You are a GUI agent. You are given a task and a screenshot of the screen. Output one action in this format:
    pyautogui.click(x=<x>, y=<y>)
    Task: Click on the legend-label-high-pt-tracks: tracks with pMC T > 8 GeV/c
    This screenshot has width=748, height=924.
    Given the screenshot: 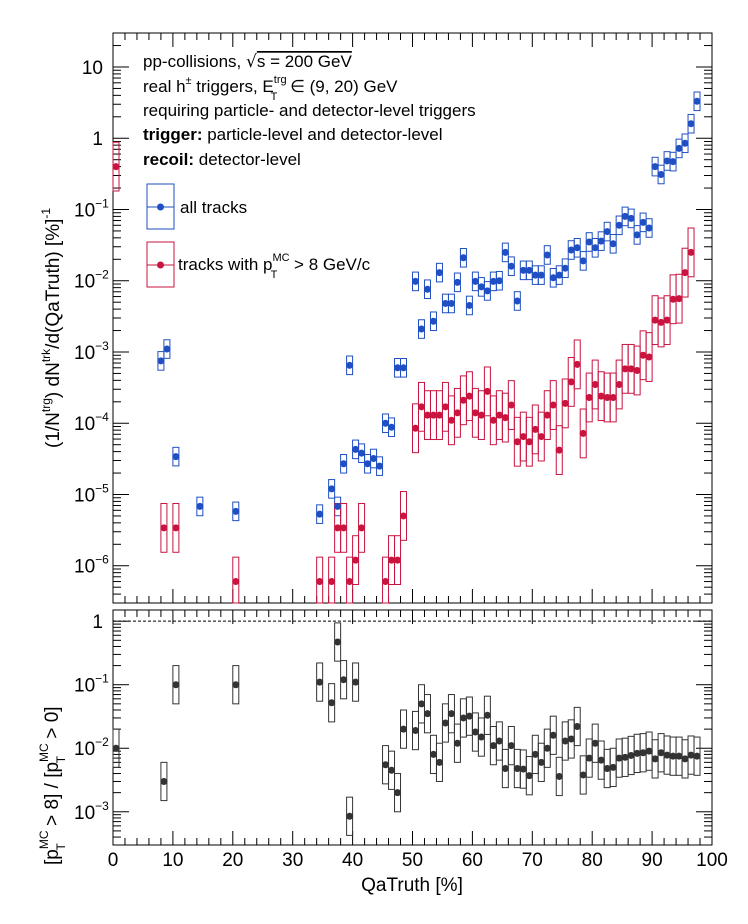 What is the action you would take?
    pyautogui.click(x=274, y=266)
    